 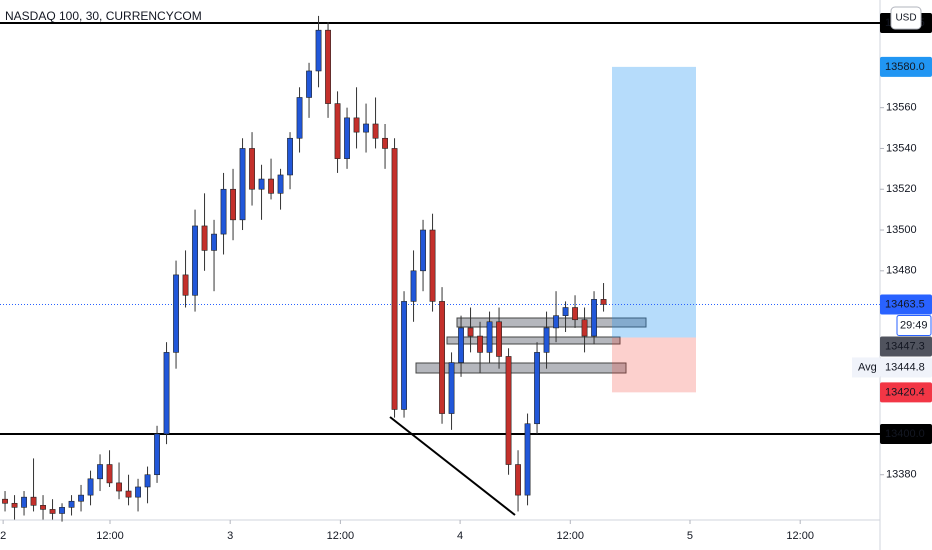 What do you see at coordinates (654, 365) in the screenshot?
I see `loss-zone` at bounding box center [654, 365].